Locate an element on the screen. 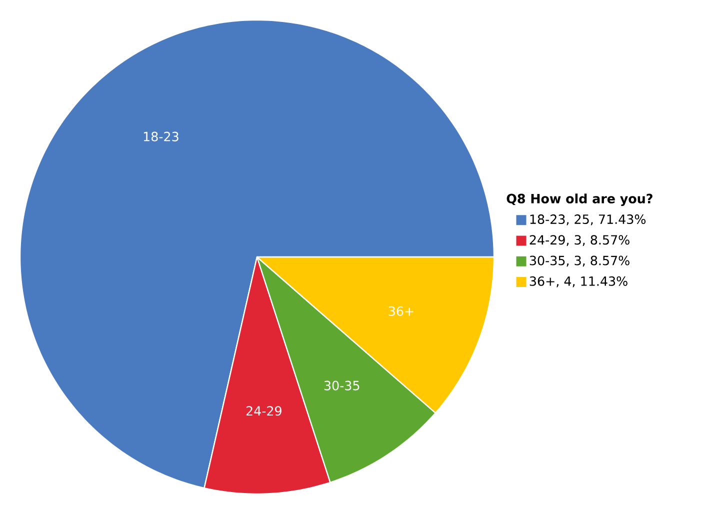  data-label: , 4, 11.43% is located at coordinates (592, 282).